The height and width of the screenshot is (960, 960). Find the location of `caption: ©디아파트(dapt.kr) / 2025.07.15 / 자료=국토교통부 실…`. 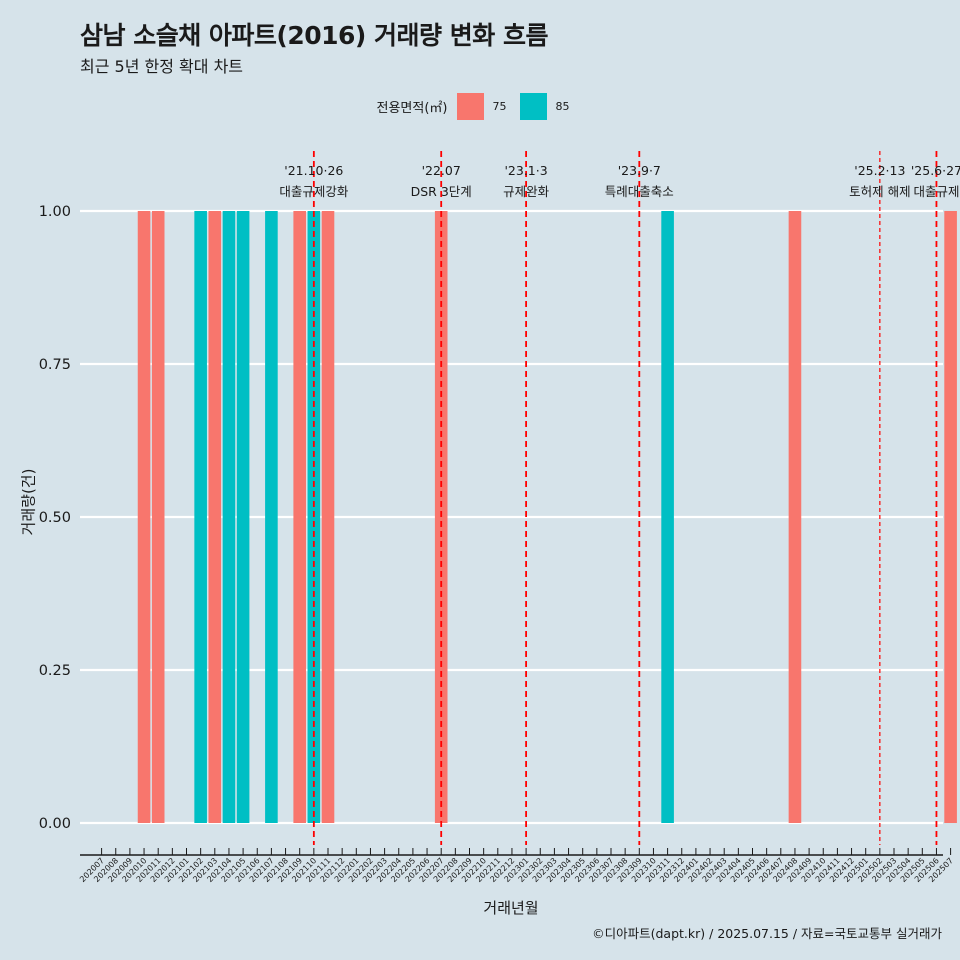

caption: ©디아파트(dapt.kr) / 2025.07.15 / 자료=국토교통부 실… is located at coordinates (767, 933).